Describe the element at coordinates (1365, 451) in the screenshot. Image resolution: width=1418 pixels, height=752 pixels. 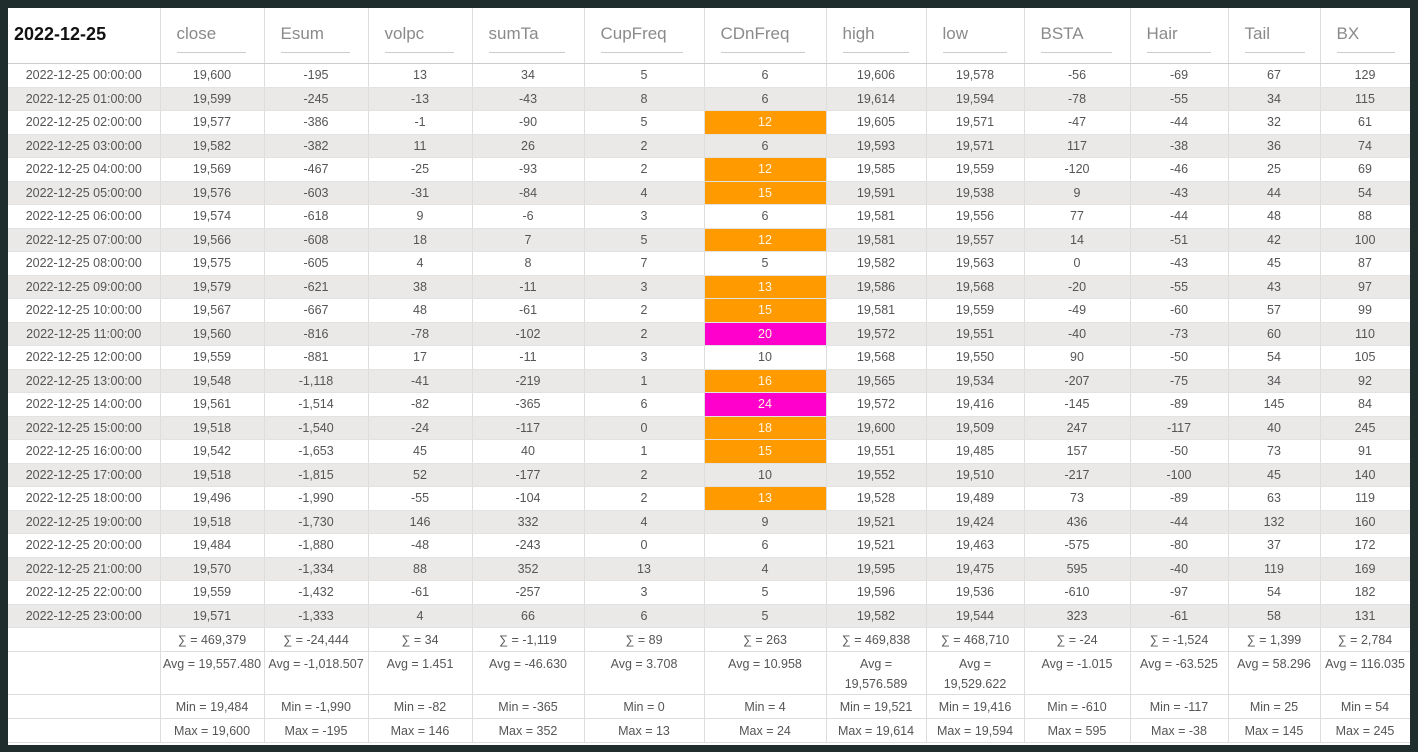
I see `cell: 91` at that location.